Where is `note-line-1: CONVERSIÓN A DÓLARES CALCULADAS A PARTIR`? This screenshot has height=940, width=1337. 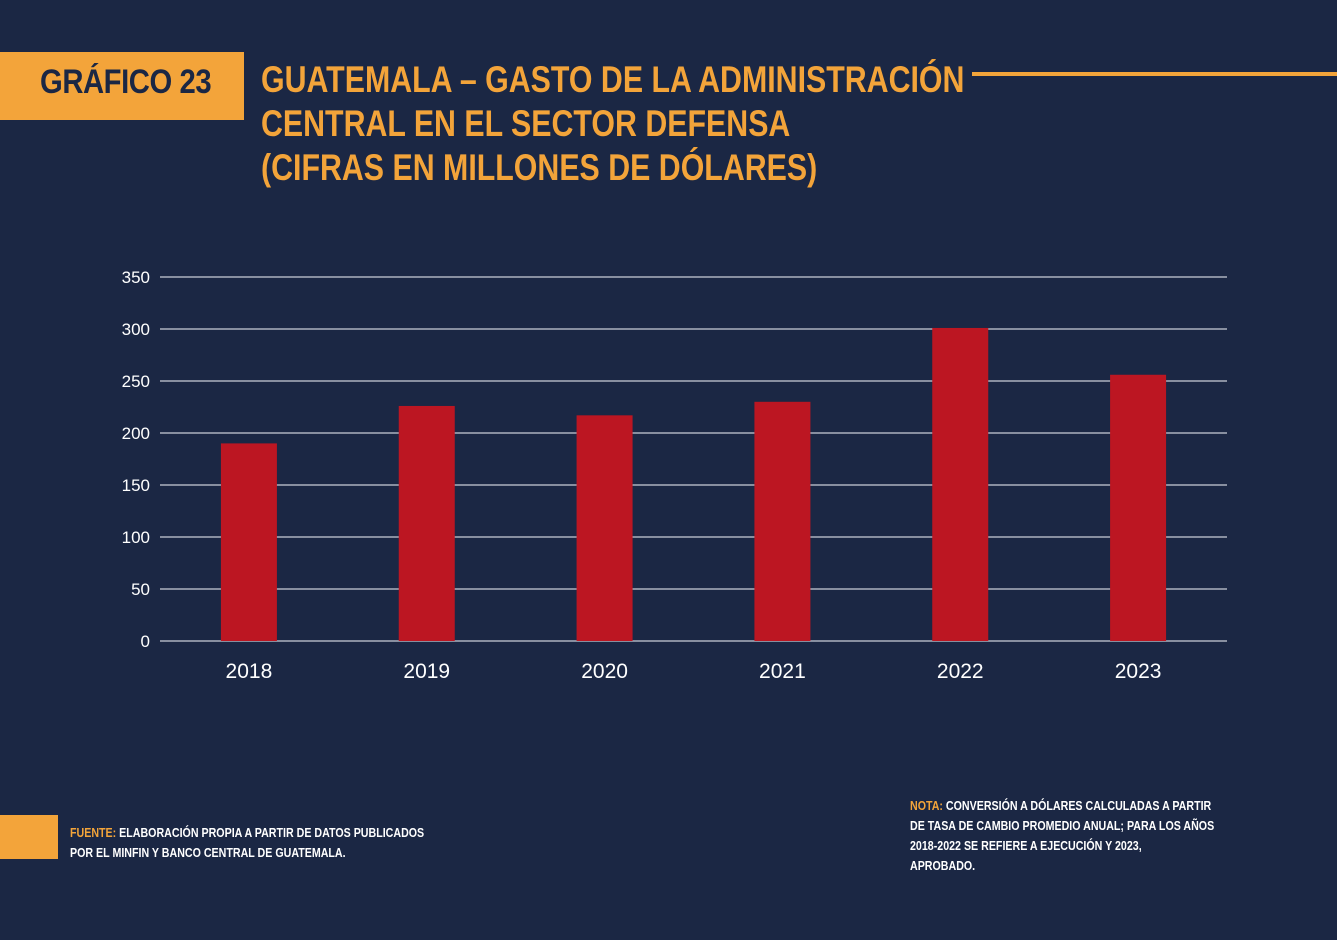
note-line-1: CONVERSIÓN A DÓLARES CALCULADAS A PARTIR is located at coordinates (1077, 805).